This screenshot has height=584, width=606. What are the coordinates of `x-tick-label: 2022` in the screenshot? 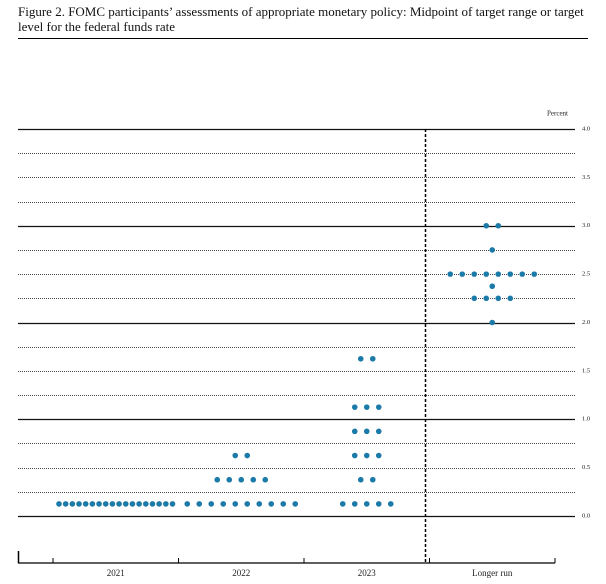 It's located at (241, 573).